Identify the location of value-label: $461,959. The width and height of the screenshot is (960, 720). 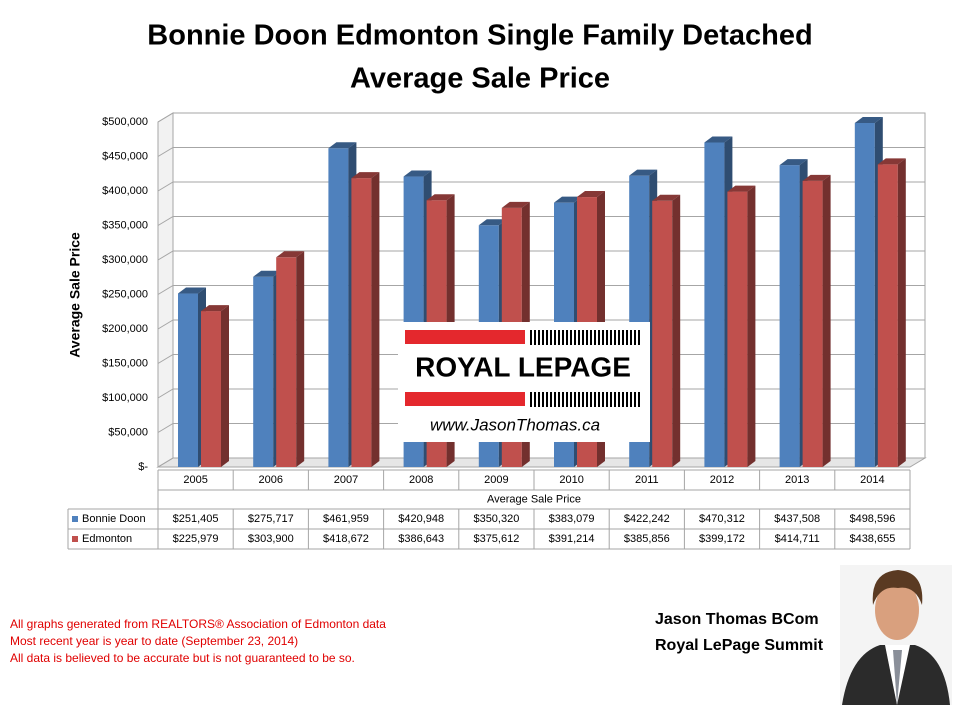
(346, 519).